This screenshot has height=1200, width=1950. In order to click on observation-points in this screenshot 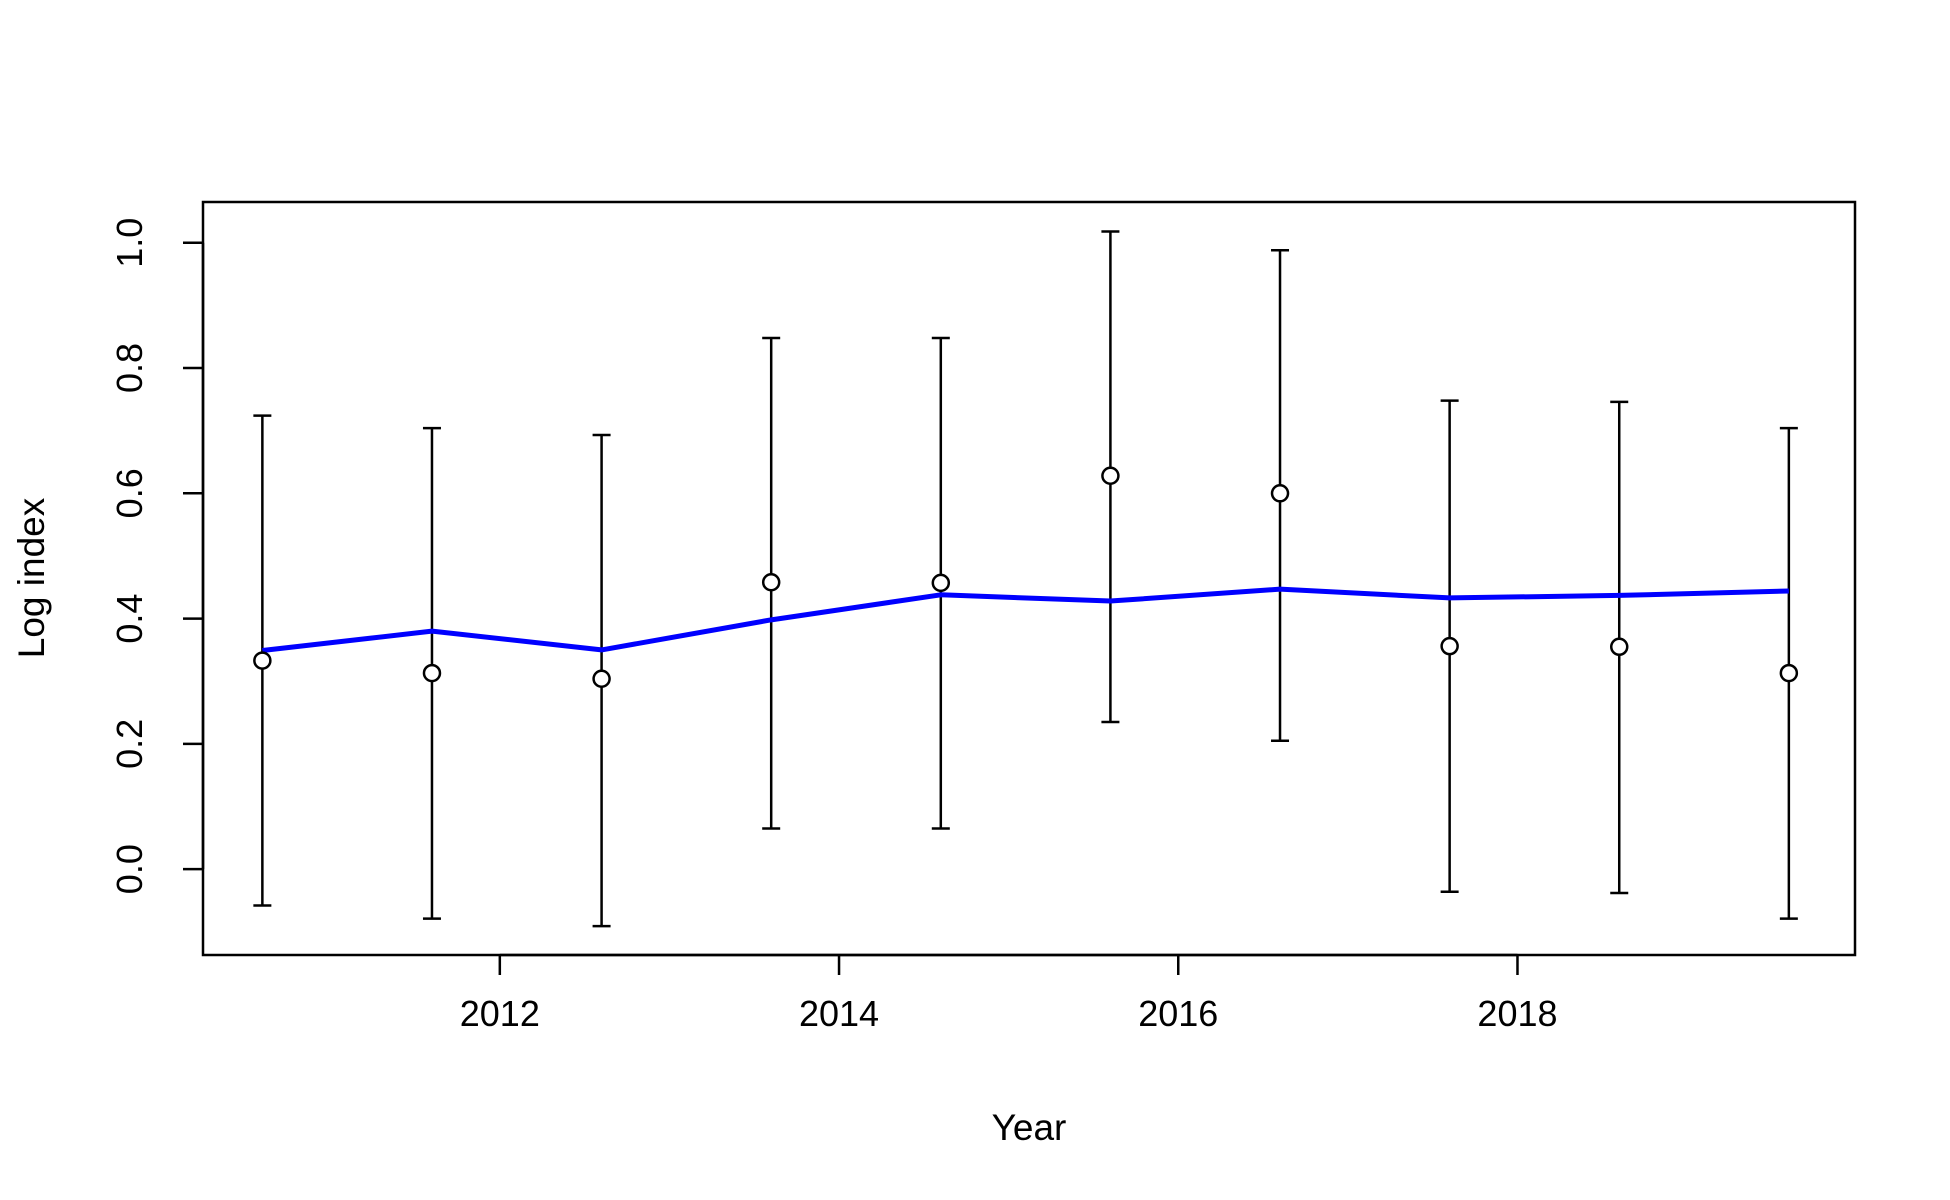, I will do `click(1026, 577)`.